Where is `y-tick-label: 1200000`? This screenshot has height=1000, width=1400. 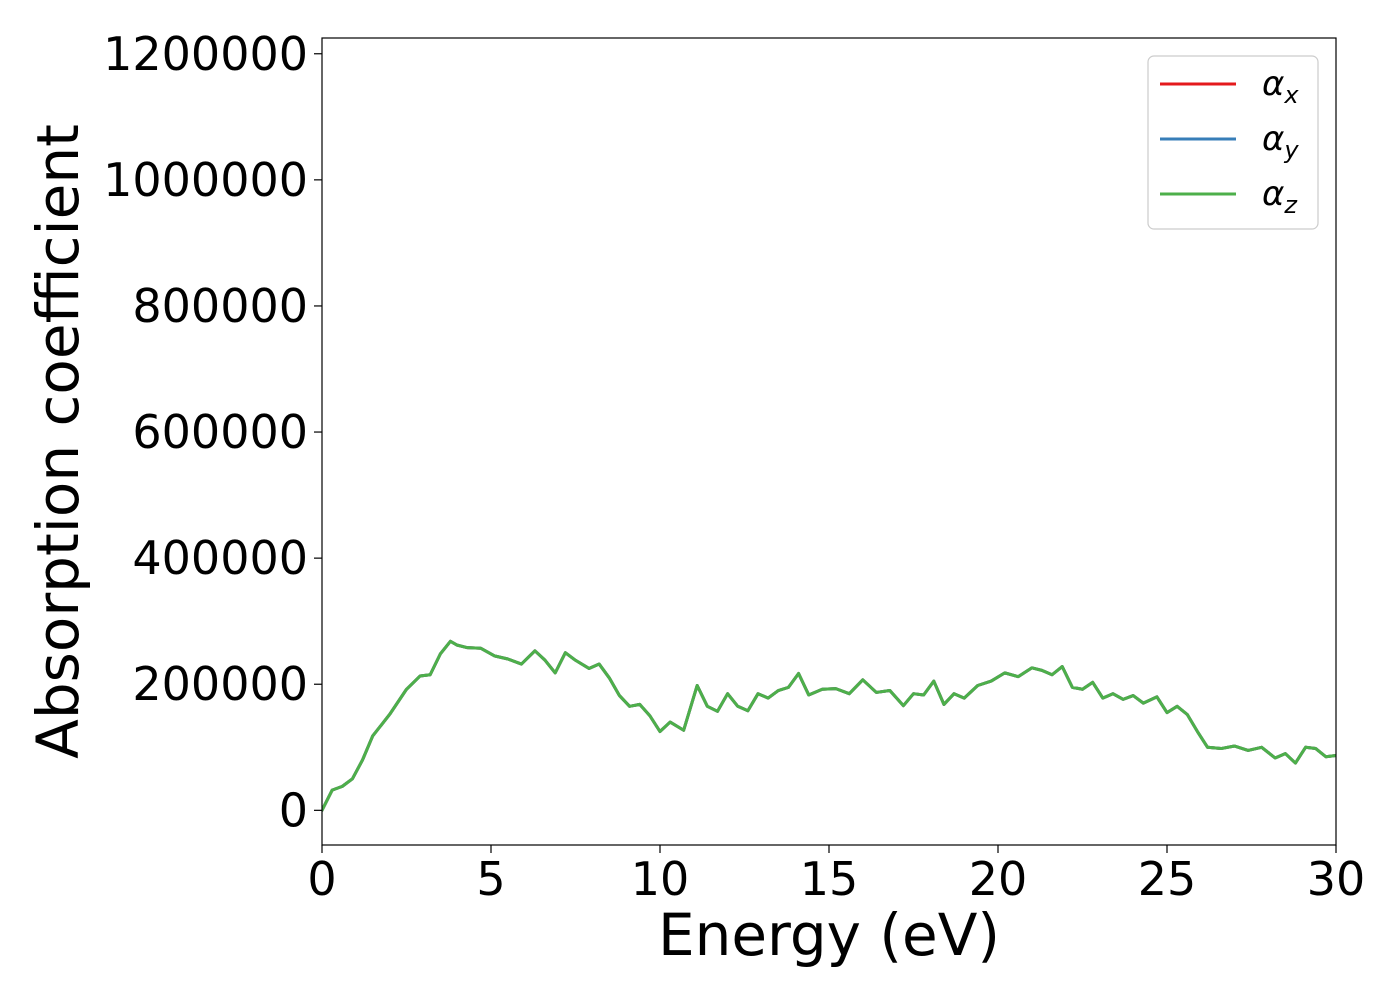 y-tick-label: 1200000 is located at coordinates (205, 54).